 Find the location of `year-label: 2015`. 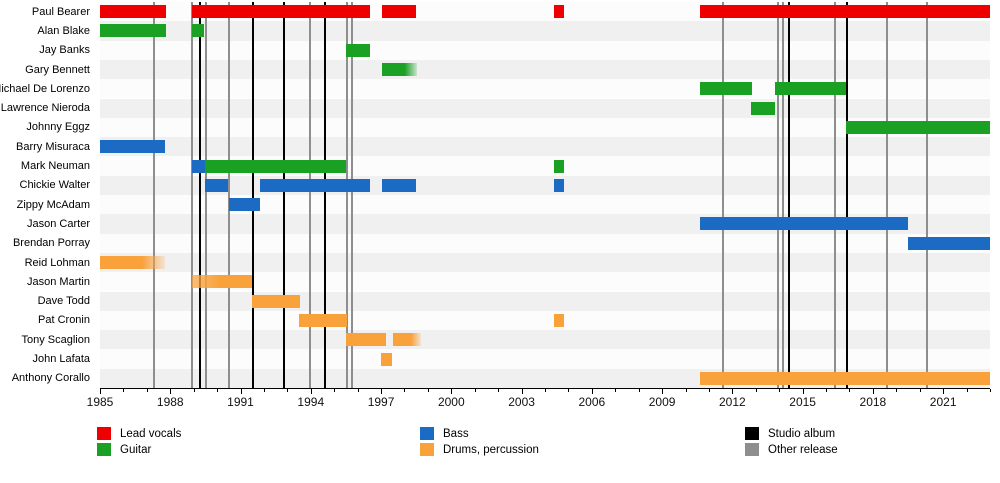

year-label: 2015 is located at coordinates (802, 402).